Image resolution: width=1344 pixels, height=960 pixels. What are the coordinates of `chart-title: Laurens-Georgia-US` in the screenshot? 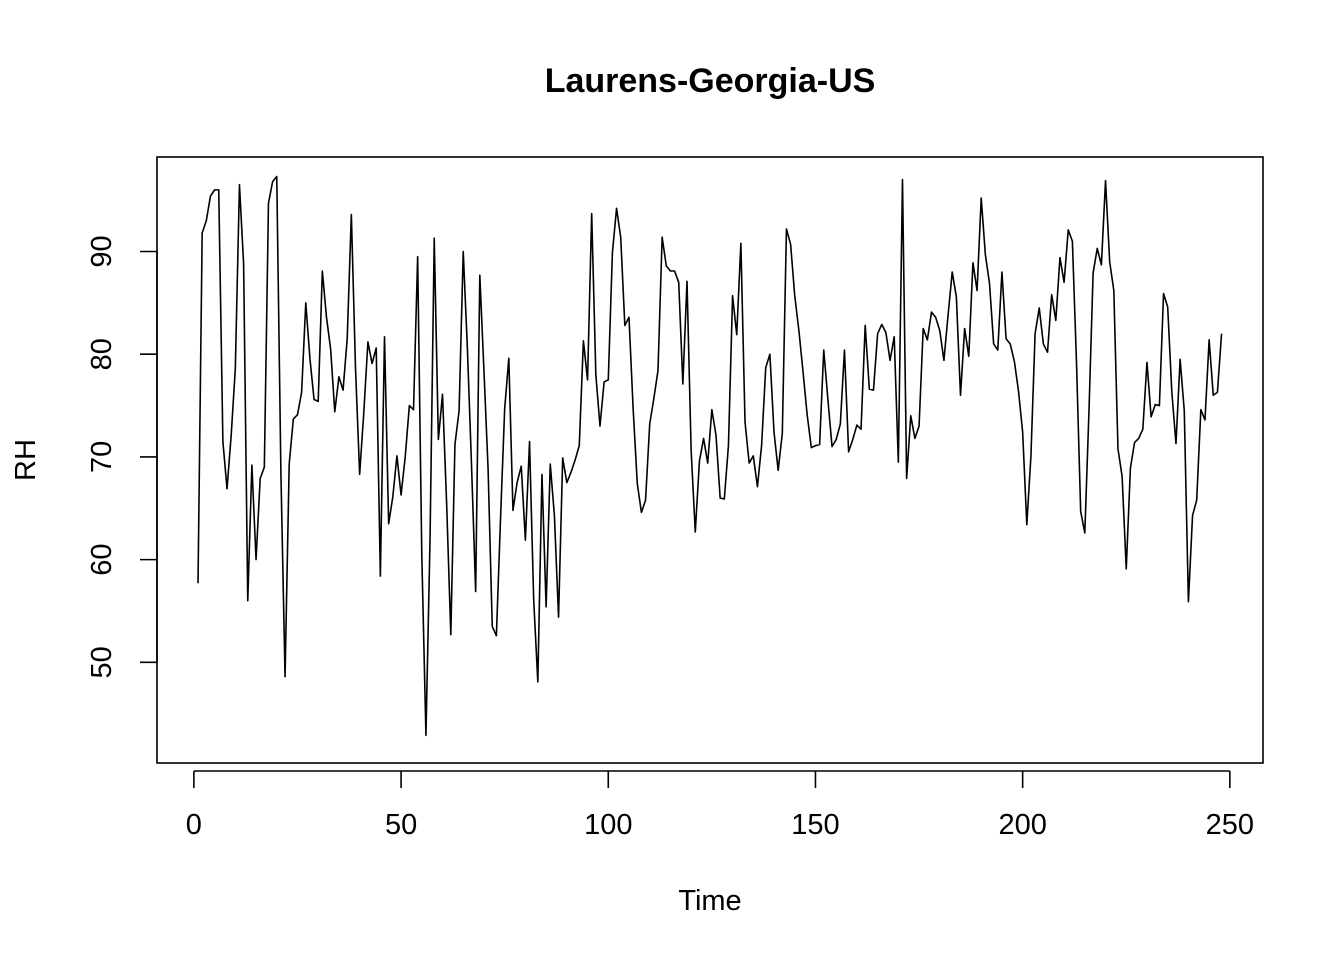 It's located at (710, 81).